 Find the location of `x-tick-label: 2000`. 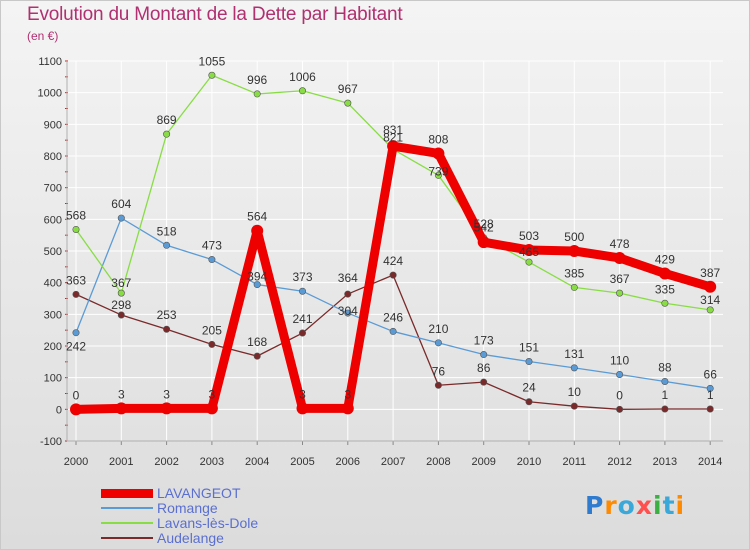

x-tick-label: 2000 is located at coordinates (76, 462).